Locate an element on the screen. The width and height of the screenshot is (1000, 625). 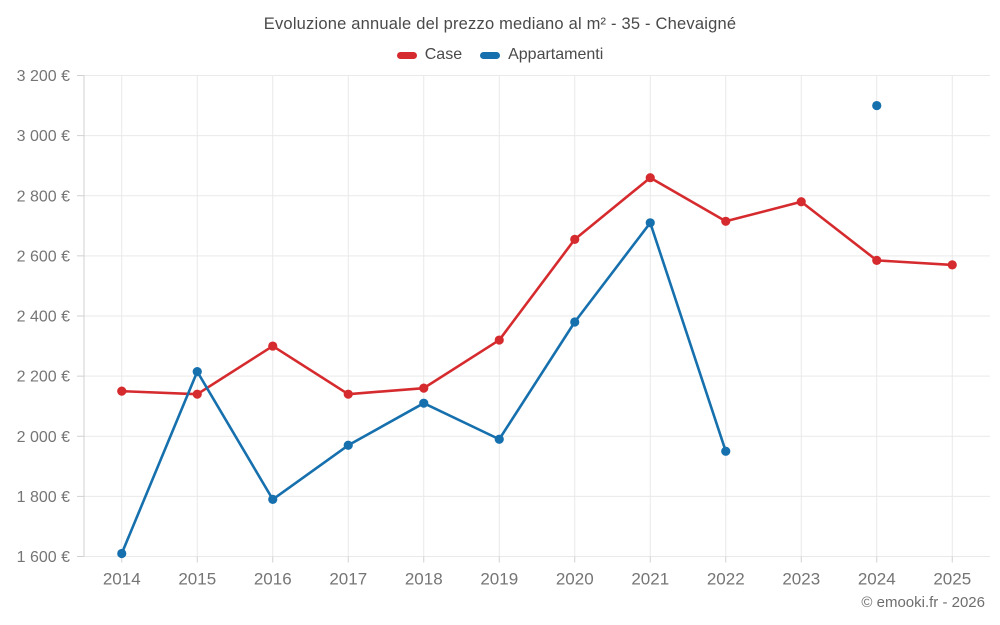
case-marker-2021 is located at coordinates (650, 178).